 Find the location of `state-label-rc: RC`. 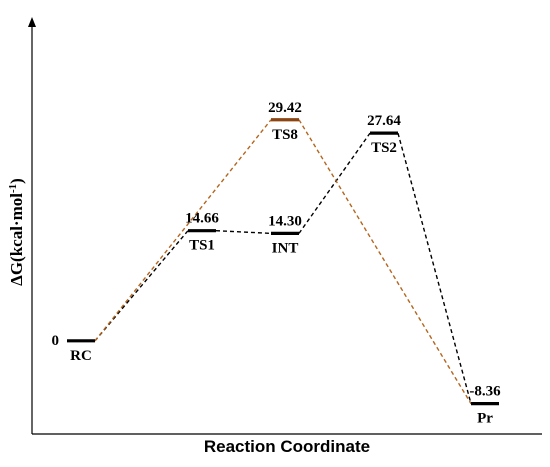

state-label-rc: RC is located at coordinates (81, 356).